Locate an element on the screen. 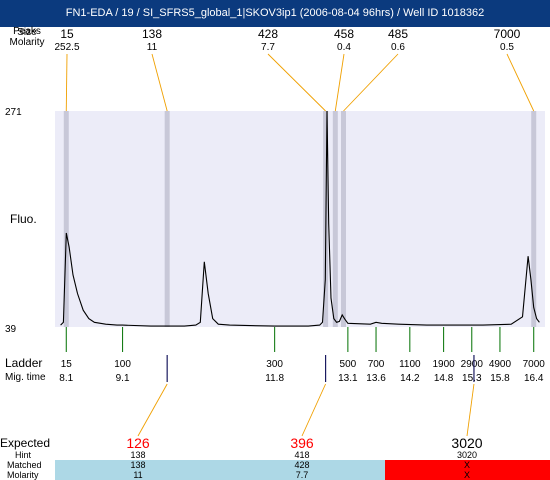  ladder-time-label: 9.1 is located at coordinates (123, 378).